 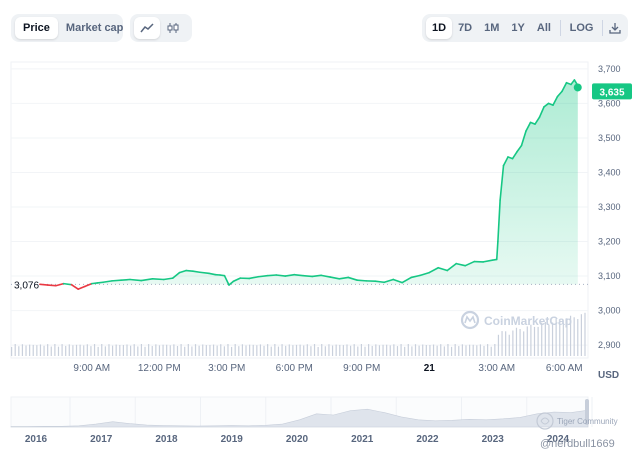 I want to click on y-tick-label: 3,100, so click(x=609, y=276).